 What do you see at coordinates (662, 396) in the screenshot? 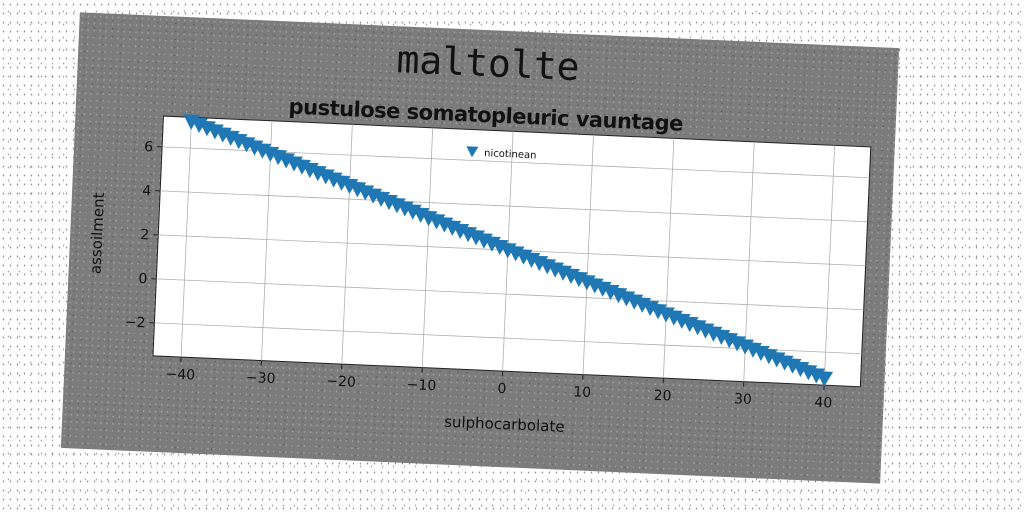
I see `x-tick-label: 20` at bounding box center [662, 396].